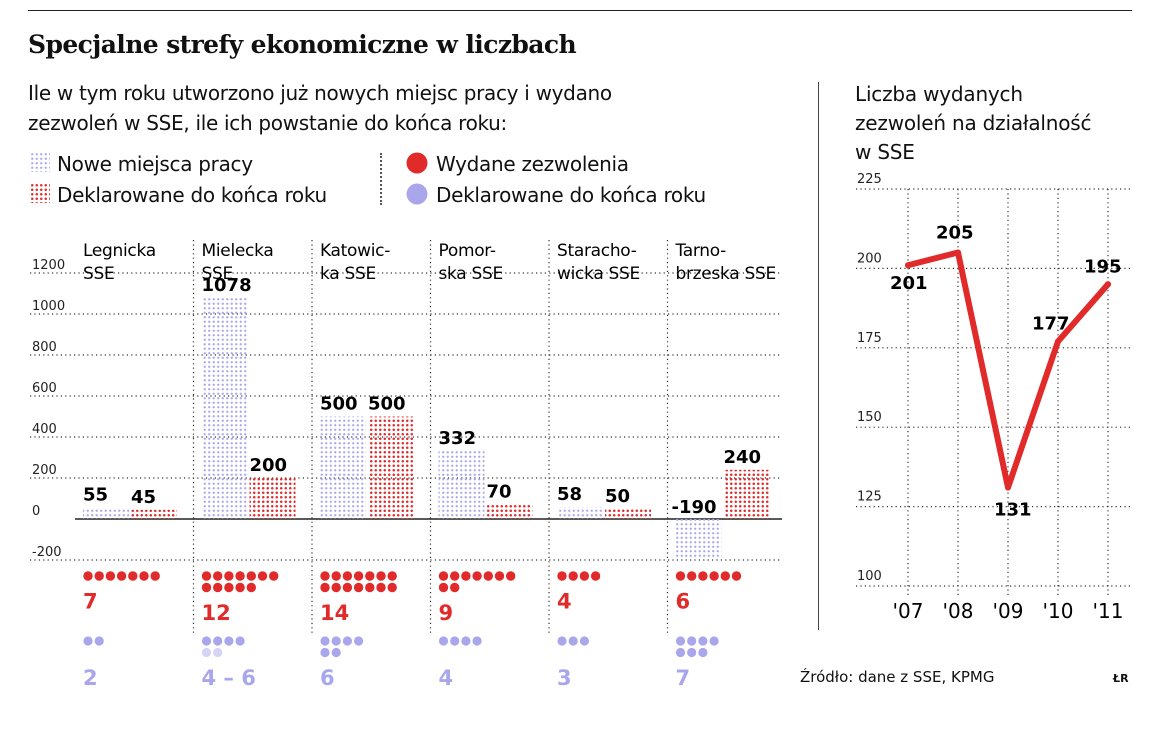  I want to click on permits-value-label: 201, so click(909, 283).